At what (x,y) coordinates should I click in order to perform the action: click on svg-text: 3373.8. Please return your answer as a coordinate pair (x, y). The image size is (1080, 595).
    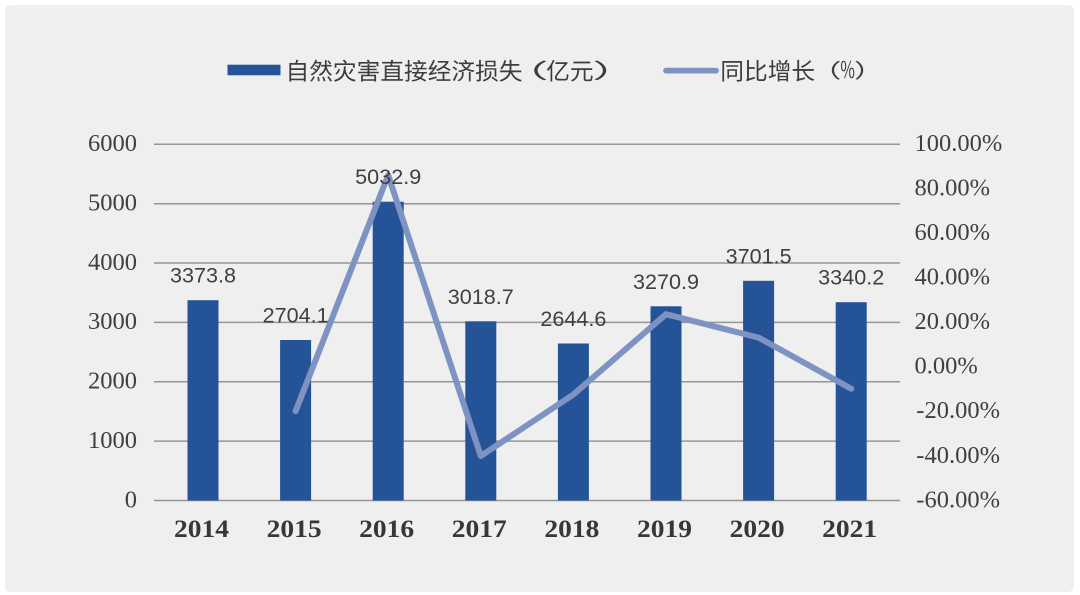
    Looking at the image, I should click on (203, 275).